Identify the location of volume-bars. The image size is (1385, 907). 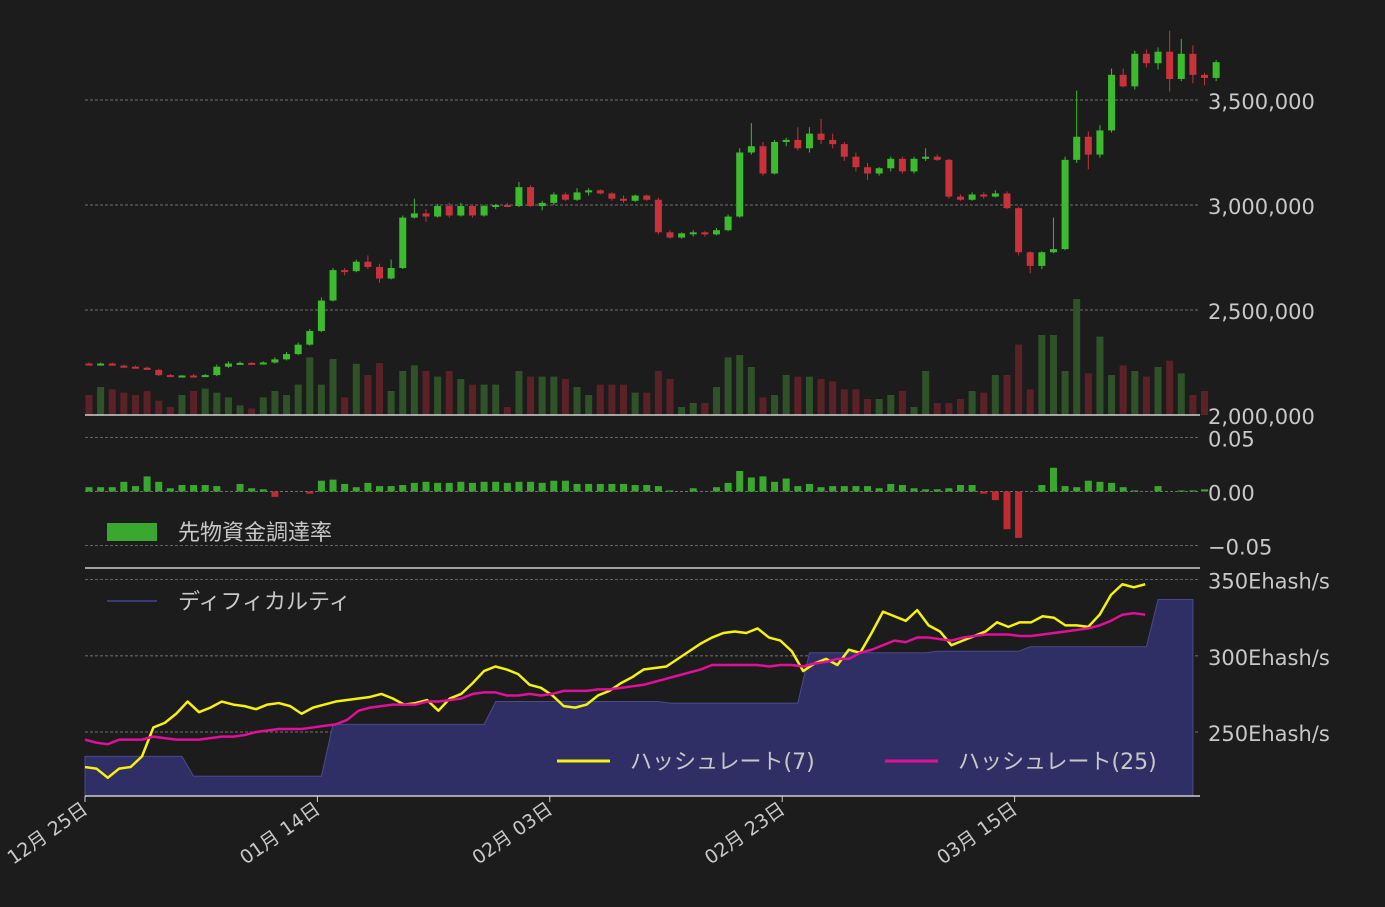
(647, 357).